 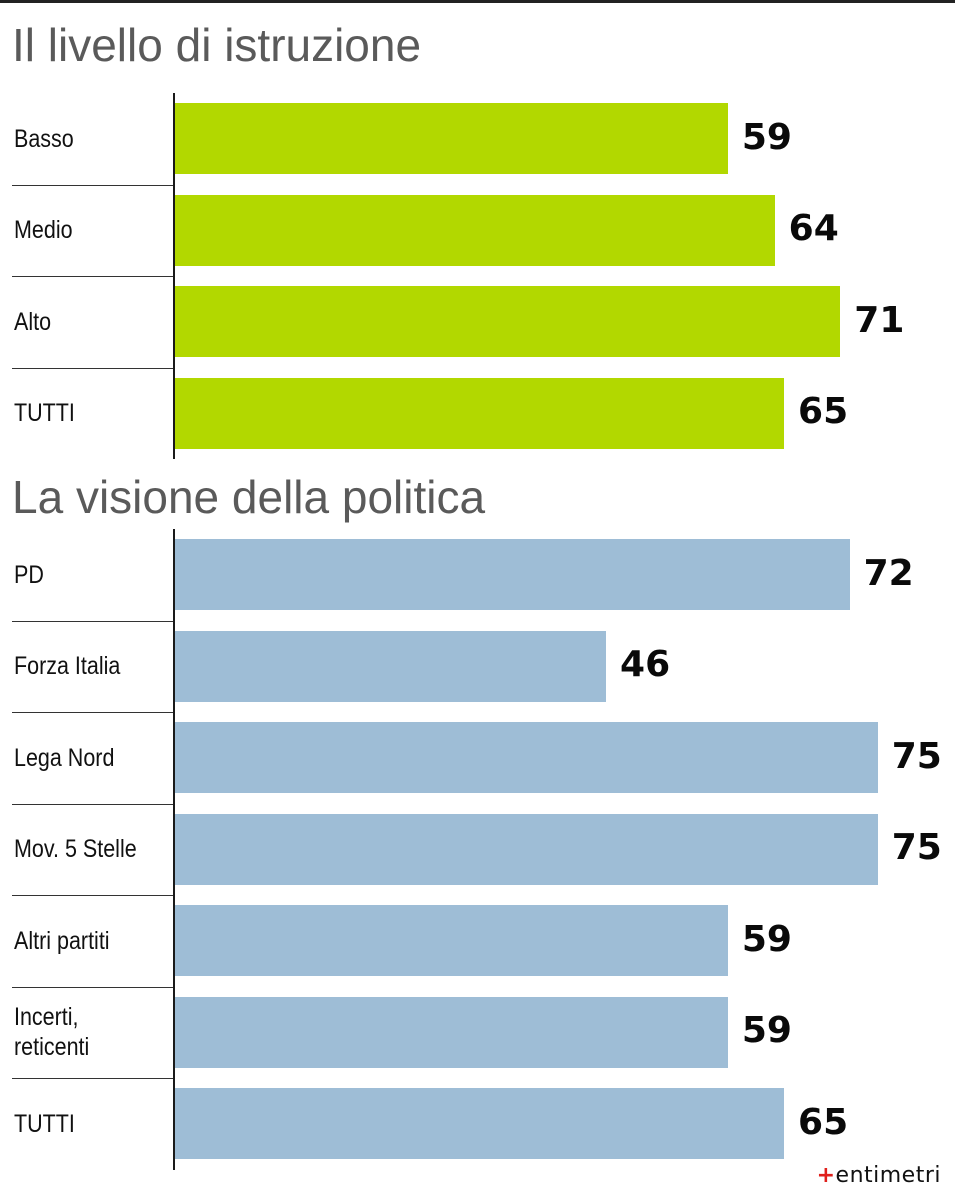 What do you see at coordinates (52, 1032) in the screenshot?
I see `category-label: Incerti, reticenti` at bounding box center [52, 1032].